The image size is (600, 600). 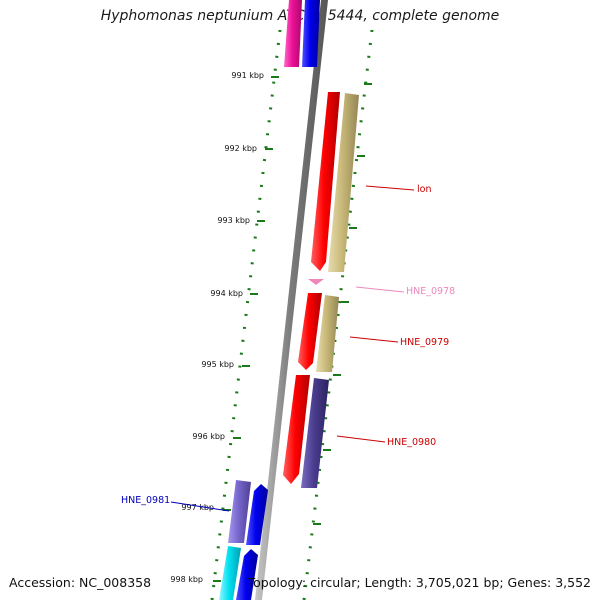 What do you see at coordinates (430, 291) in the screenshot?
I see `gene-label-hne-0978: HNE_0978` at bounding box center [430, 291].